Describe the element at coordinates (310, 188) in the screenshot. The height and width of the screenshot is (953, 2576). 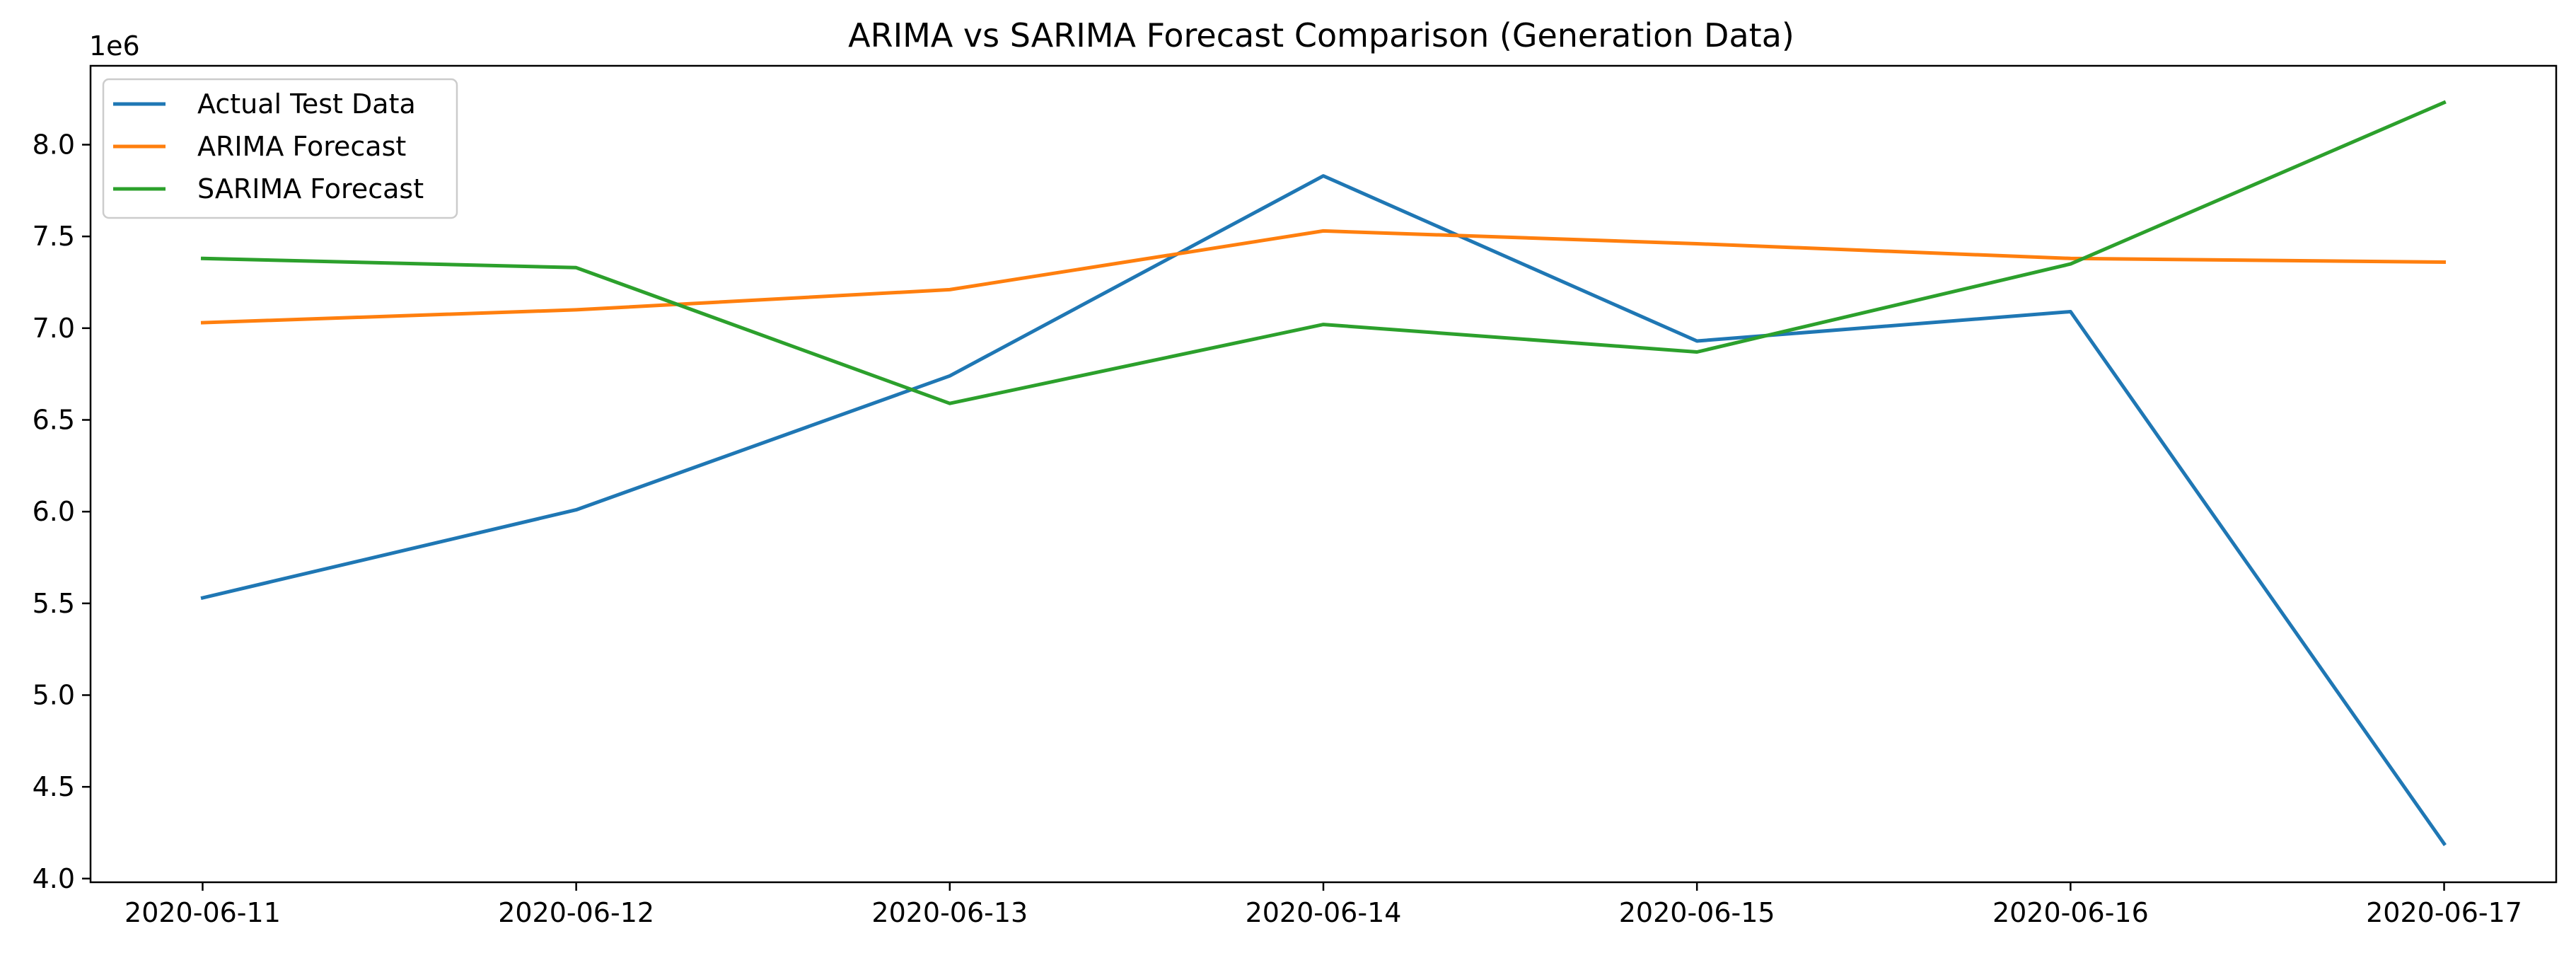
I see `legend-entry-label: SARIMA Forecast` at that location.